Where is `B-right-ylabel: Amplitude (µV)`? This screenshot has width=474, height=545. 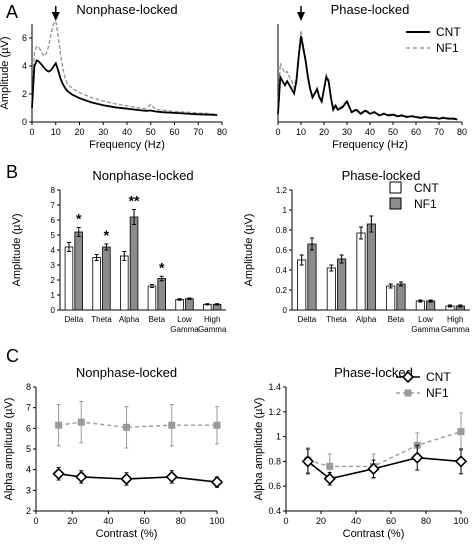 B-right-ylabel: Amplitude (µV) is located at coordinates (249, 250).